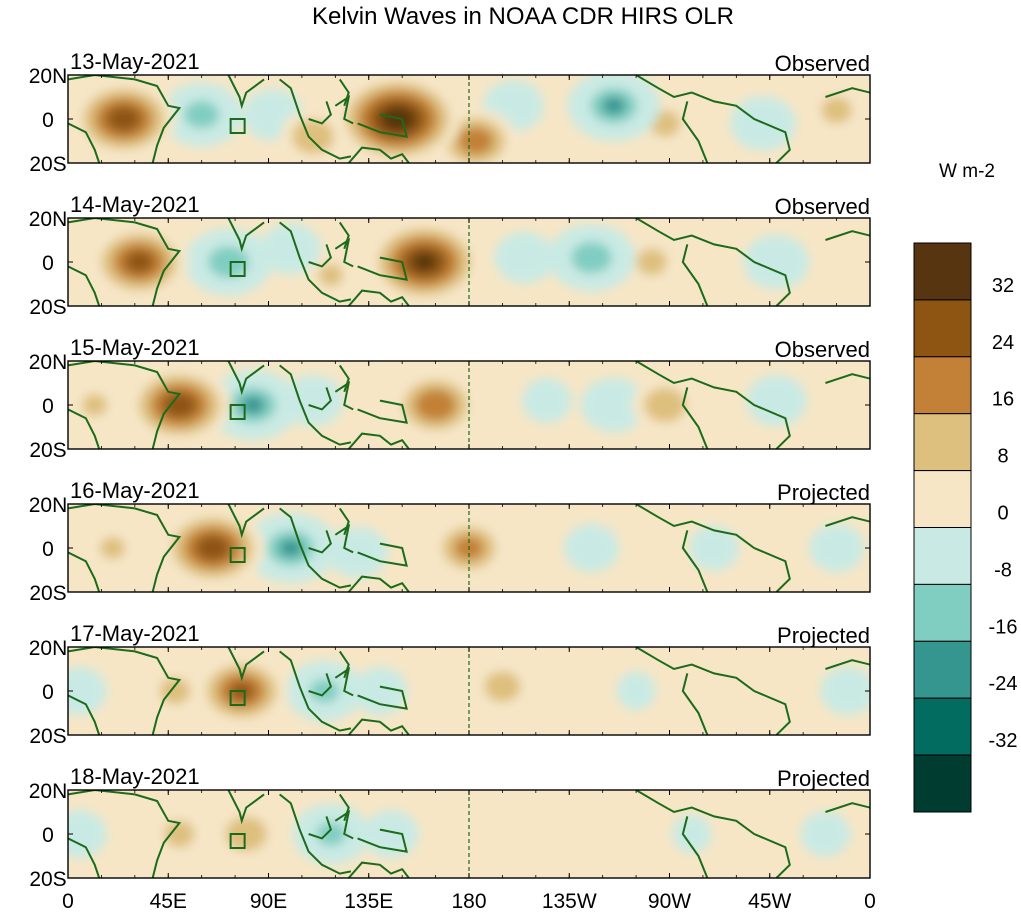  What do you see at coordinates (1003, 684) in the screenshot?
I see `colorbar-label: -24` at bounding box center [1003, 684].